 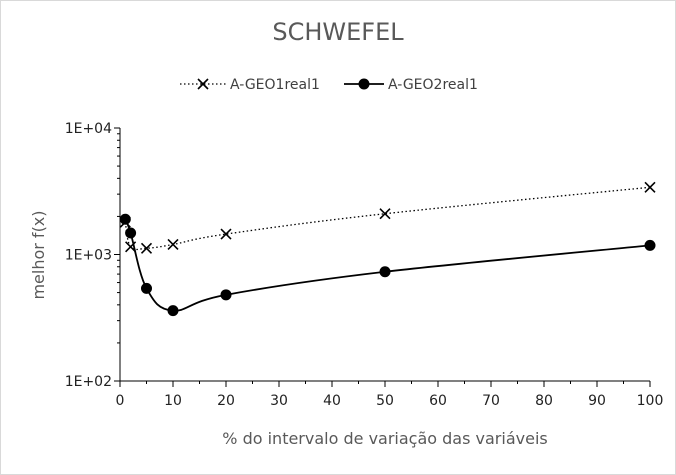 What do you see at coordinates (279, 401) in the screenshot?
I see `x-tick-label: 30` at bounding box center [279, 401].